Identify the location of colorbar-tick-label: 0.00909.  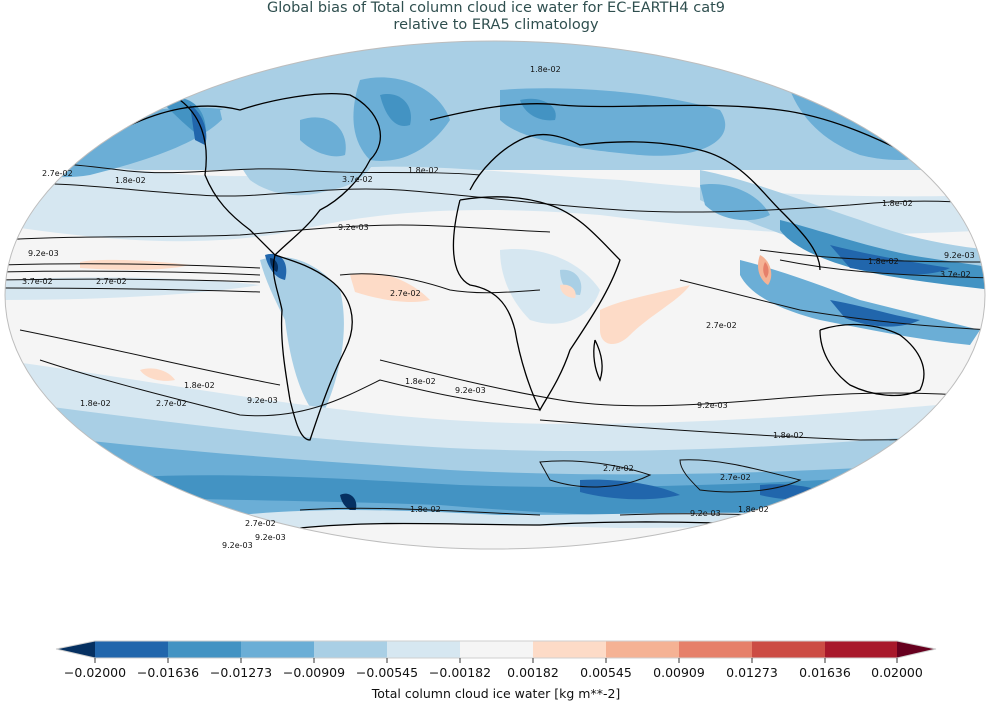
(679, 672).